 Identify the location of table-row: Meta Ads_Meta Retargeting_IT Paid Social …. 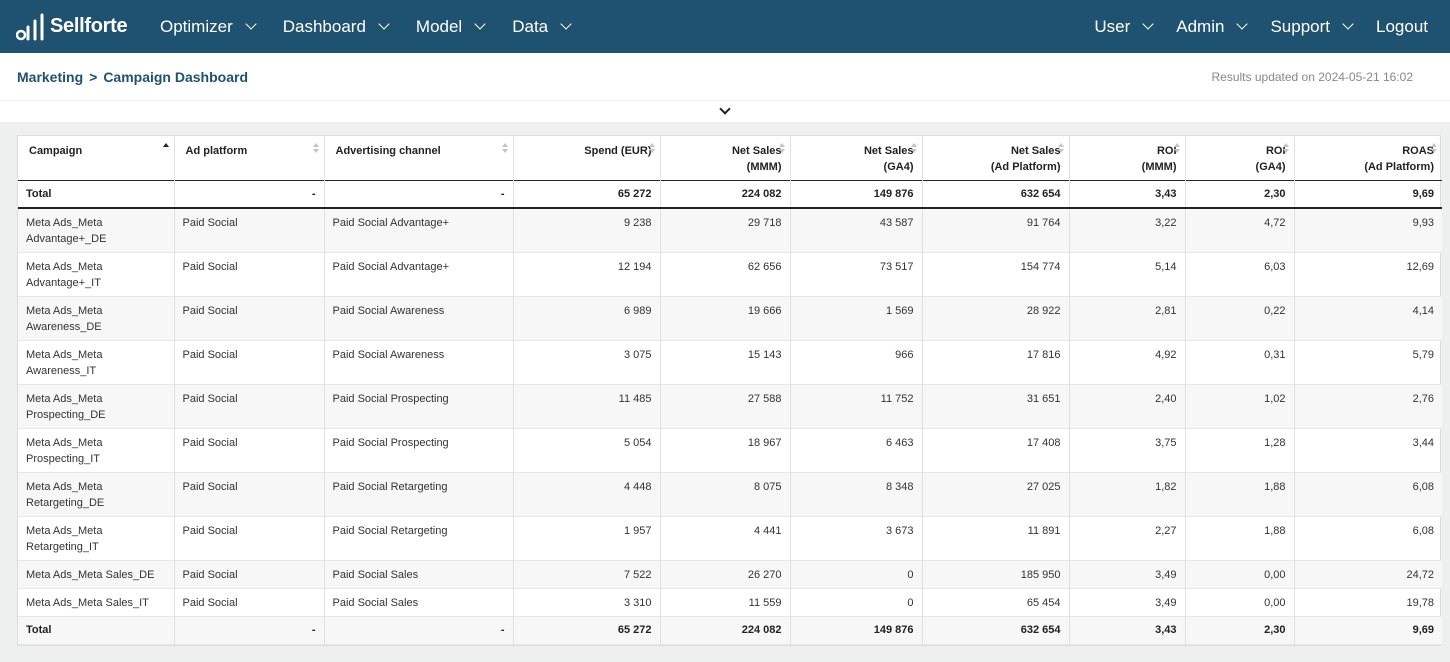
(730, 538).